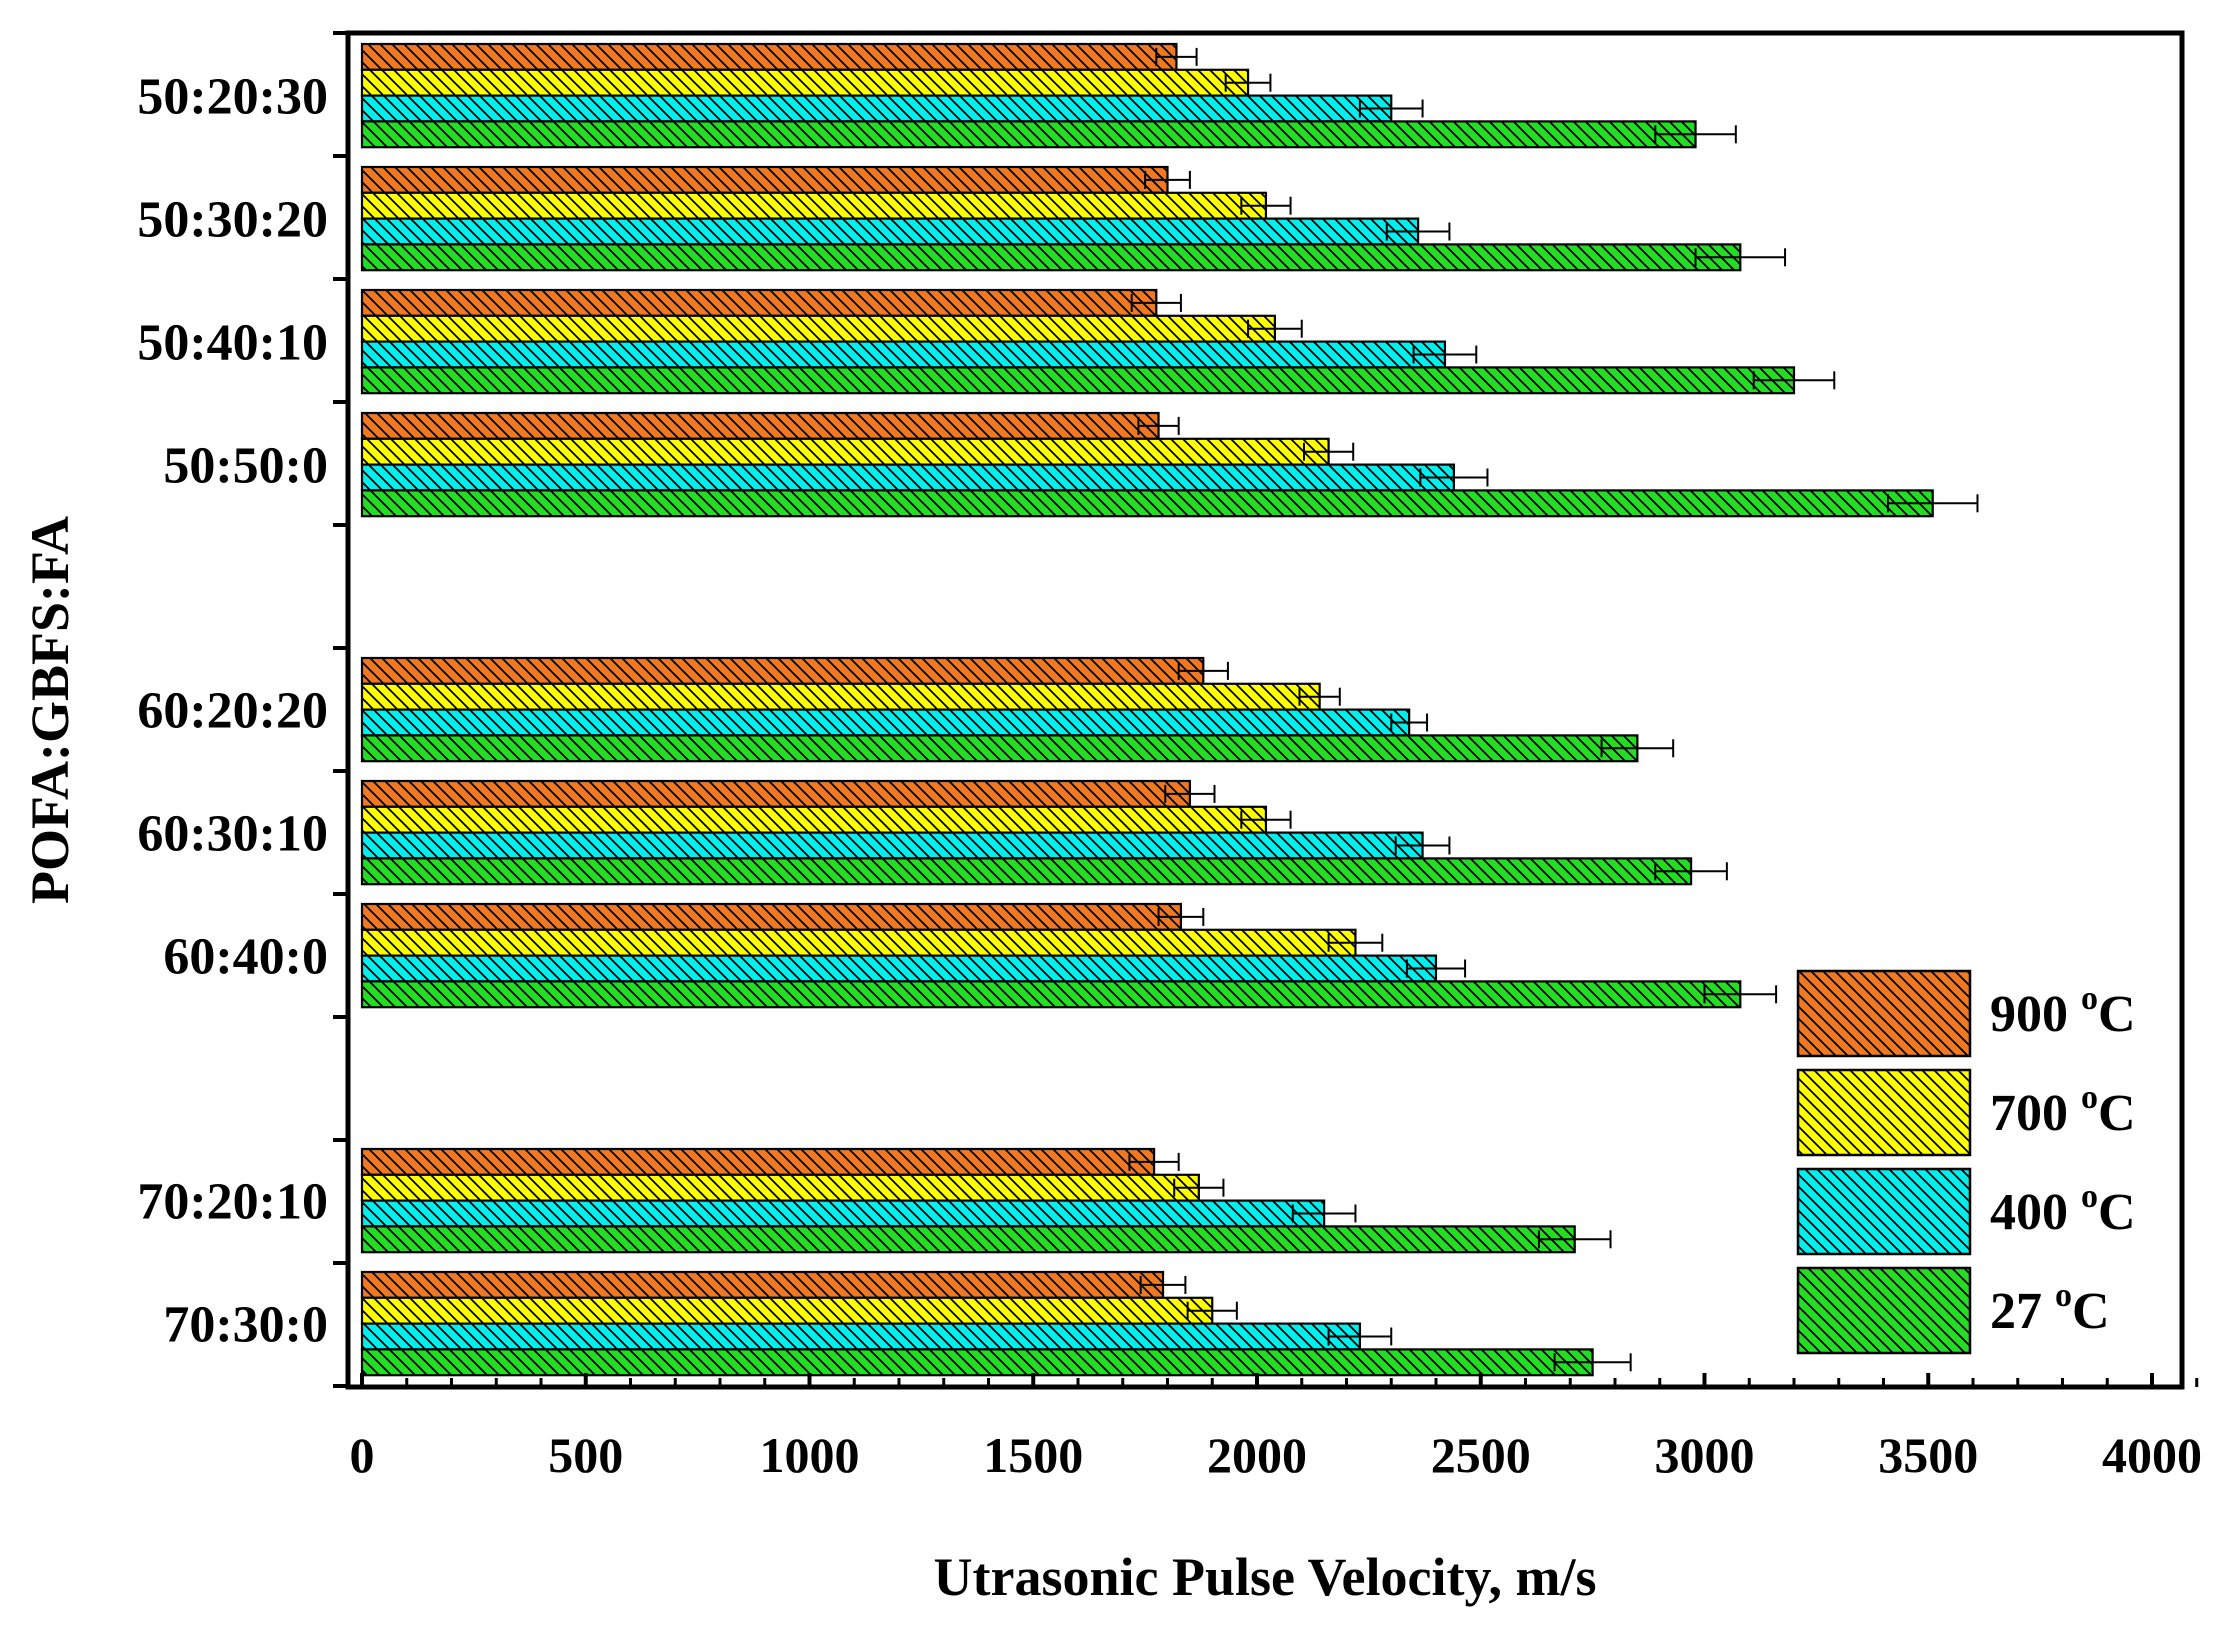 This screenshot has width=2223, height=1634. I want to click on y-category-label: 50:40:10, so click(232, 343).